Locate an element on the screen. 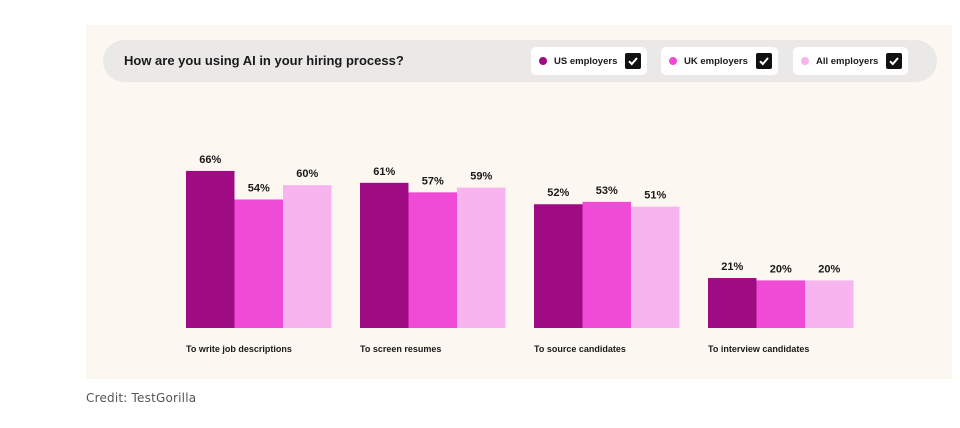 The width and height of the screenshot is (960, 428). data-label: 66% is located at coordinates (210, 160).